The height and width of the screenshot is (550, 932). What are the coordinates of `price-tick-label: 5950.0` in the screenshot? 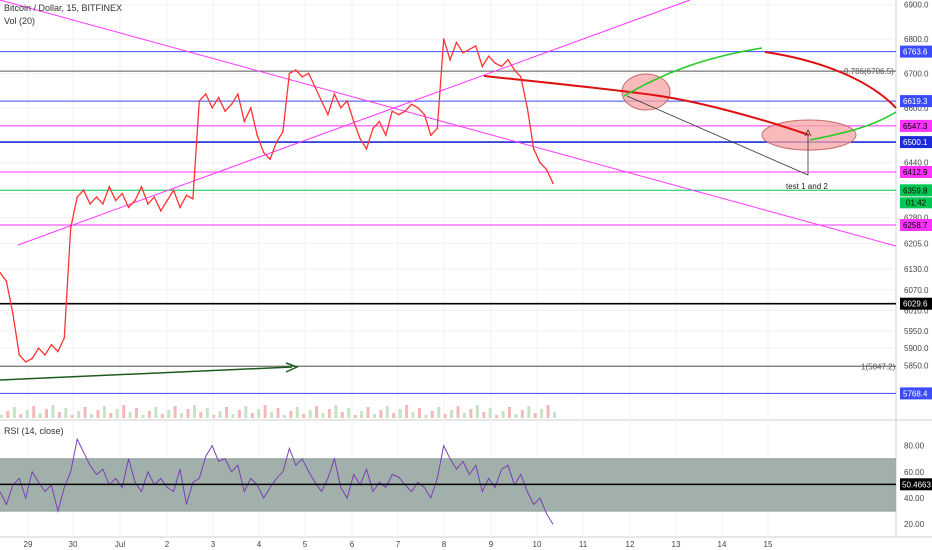 It's located at (916, 331).